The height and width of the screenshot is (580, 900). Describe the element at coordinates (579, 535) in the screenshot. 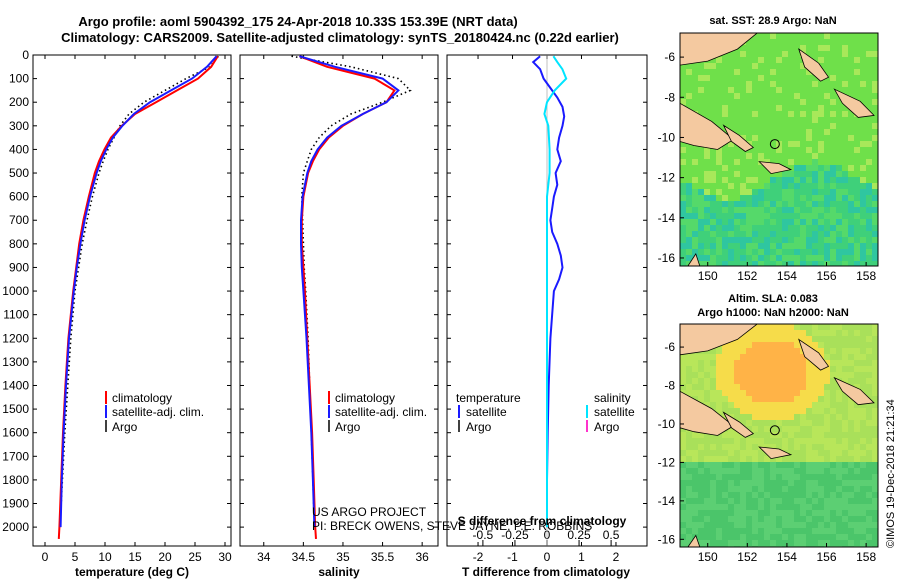

I see `top-tick-label: 0.25` at that location.